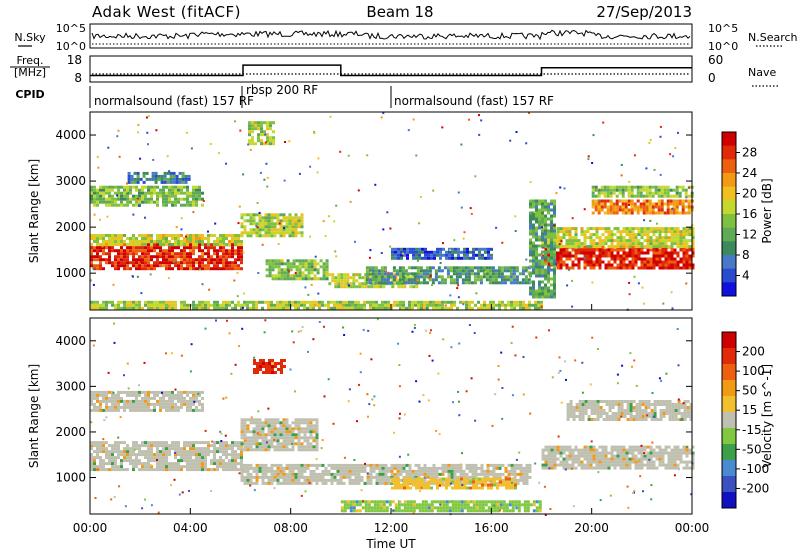 The width and height of the screenshot is (800, 554). What do you see at coordinates (391, 528) in the screenshot?
I see `x-tick-label: 12:00` at bounding box center [391, 528].